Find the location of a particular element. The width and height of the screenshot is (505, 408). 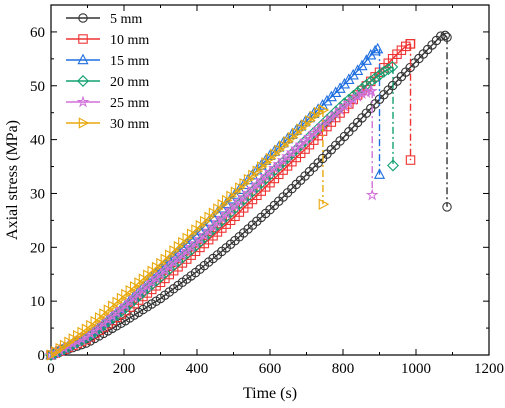

data-point-30-mm is located at coordinates (324, 110).